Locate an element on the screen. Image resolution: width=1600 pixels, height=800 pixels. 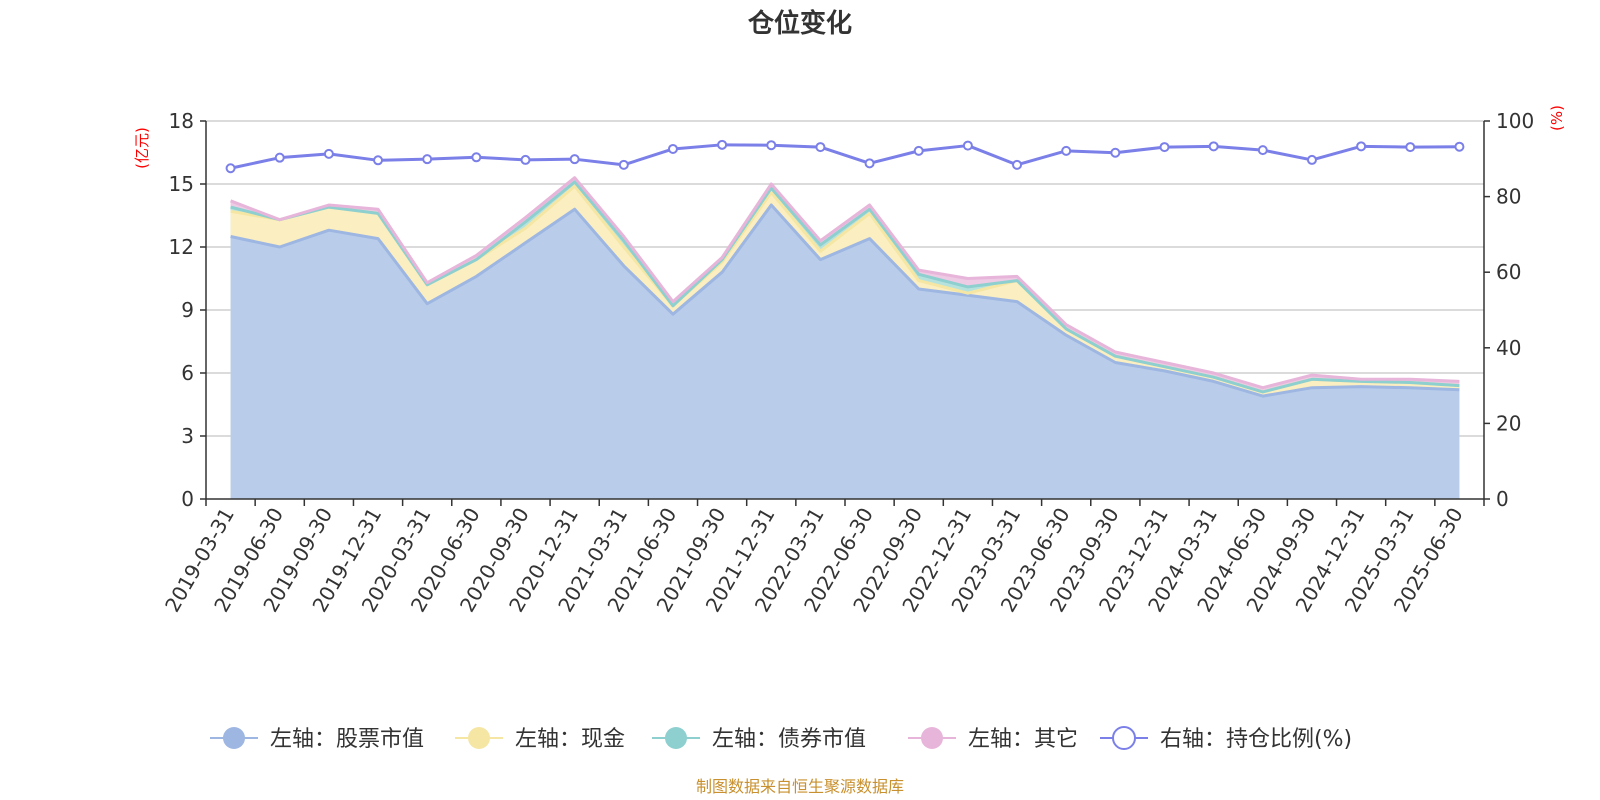
legend-label: 左轴：现金 is located at coordinates (570, 739).